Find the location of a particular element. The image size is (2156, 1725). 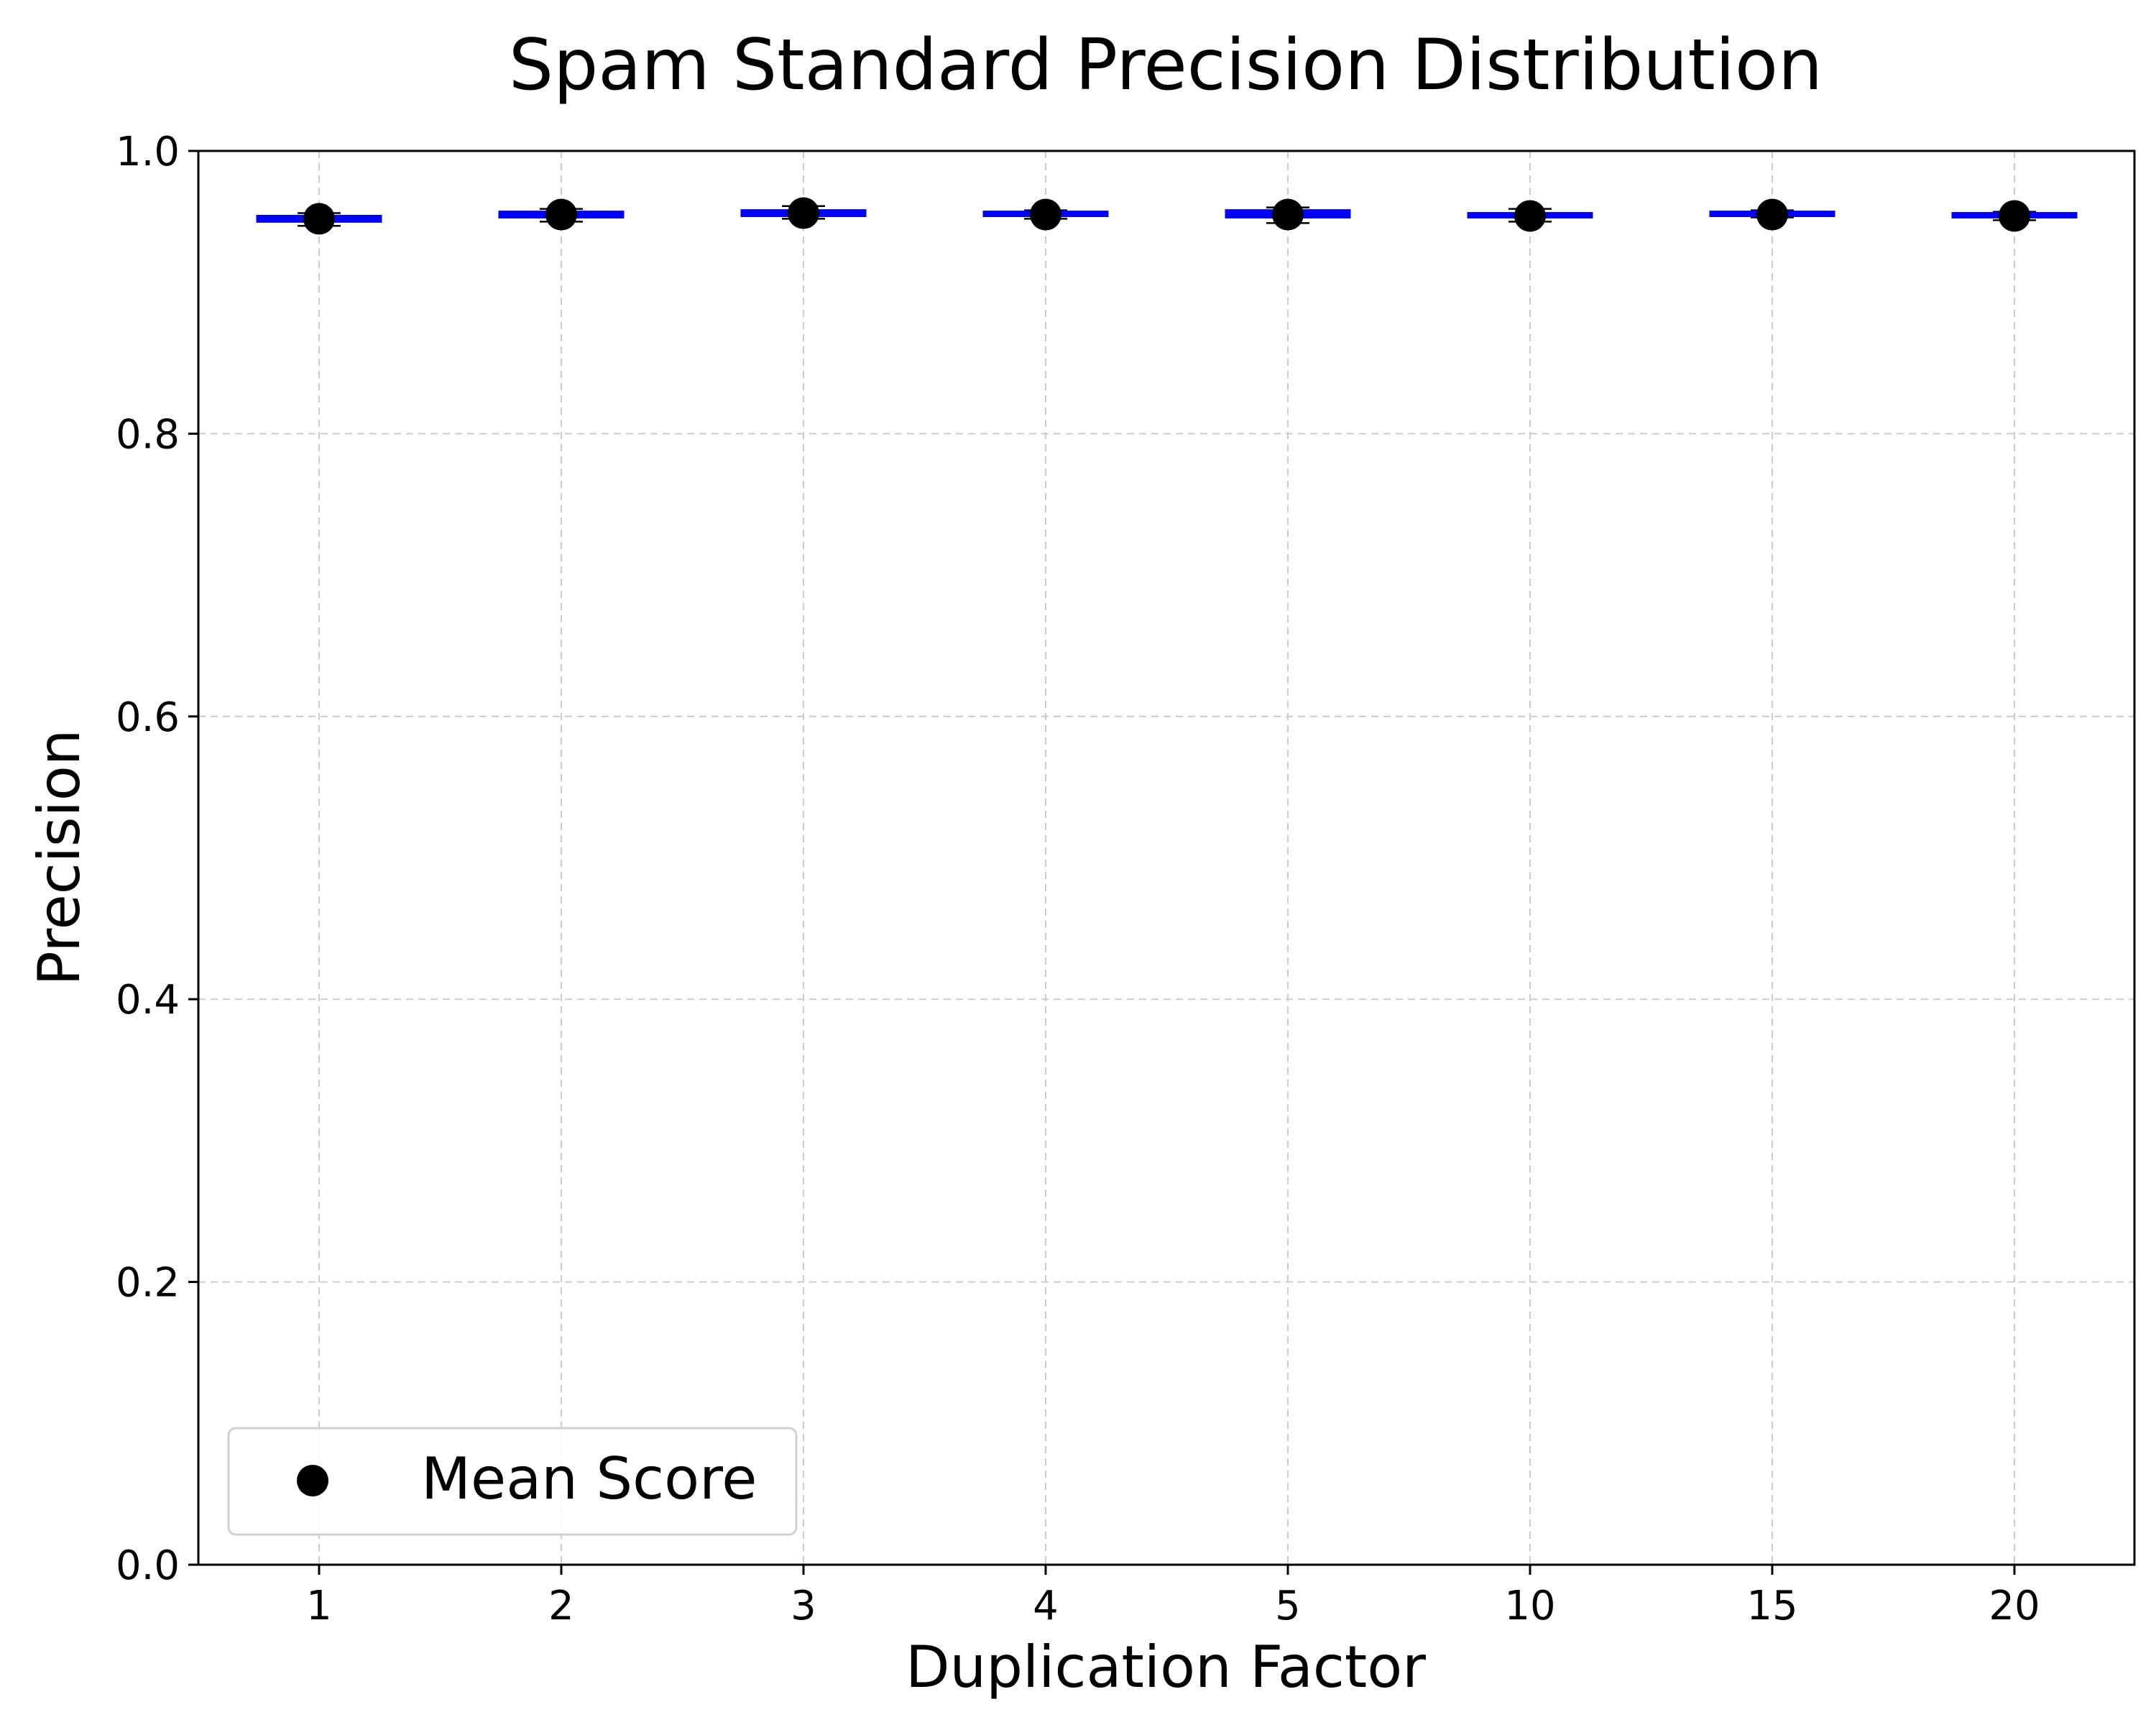

y-tick-label: 0.4 is located at coordinates (148, 1000).